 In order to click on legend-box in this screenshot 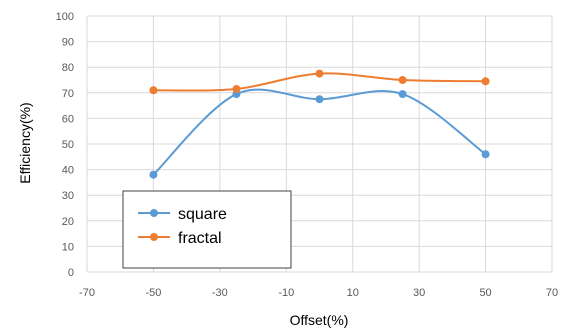, I will do `click(207, 229)`.